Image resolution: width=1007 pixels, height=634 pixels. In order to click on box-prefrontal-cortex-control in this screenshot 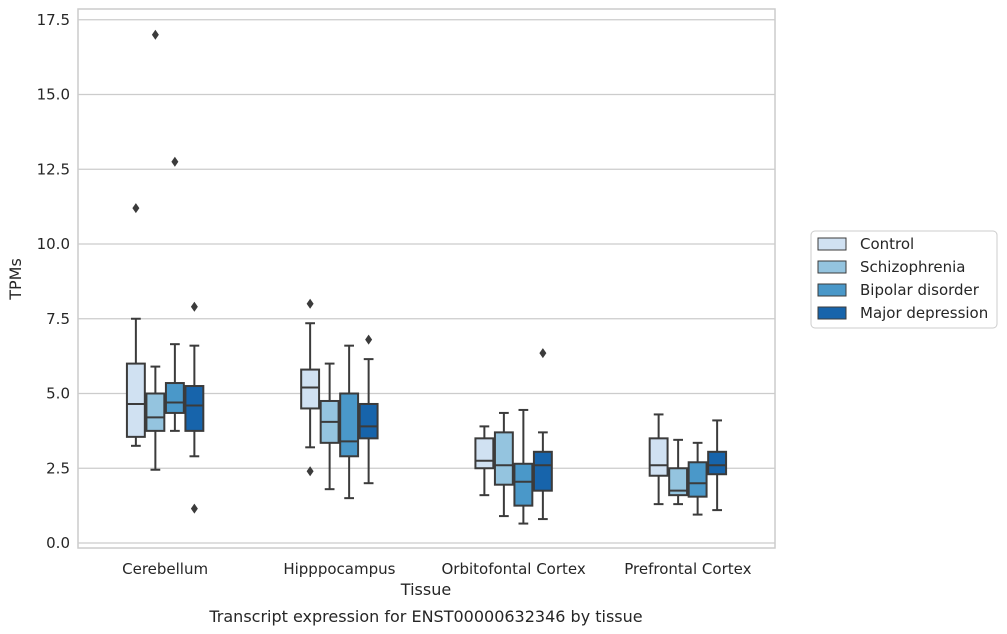, I will do `click(658, 459)`.